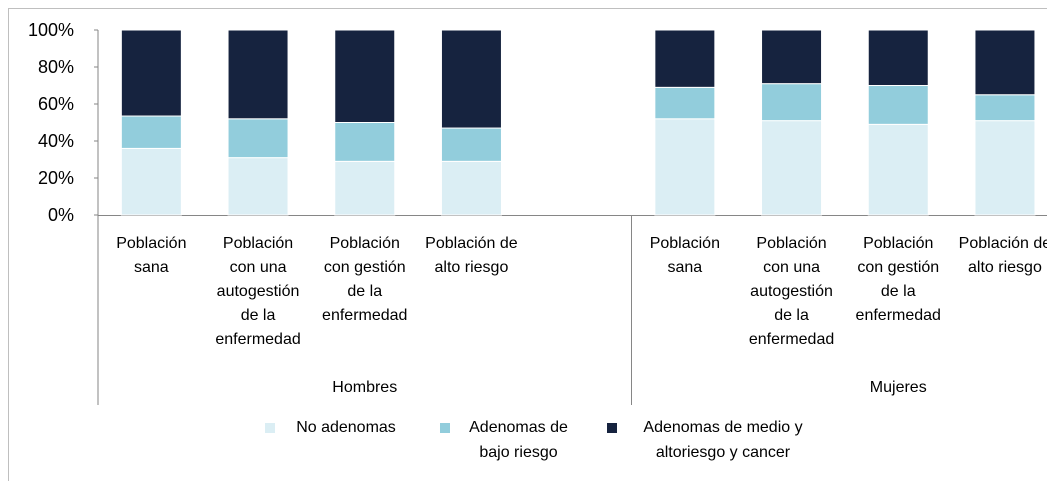 This screenshot has width=1047, height=481. Describe the element at coordinates (346, 427) in the screenshot. I see `legend-label: No adenomas` at that location.